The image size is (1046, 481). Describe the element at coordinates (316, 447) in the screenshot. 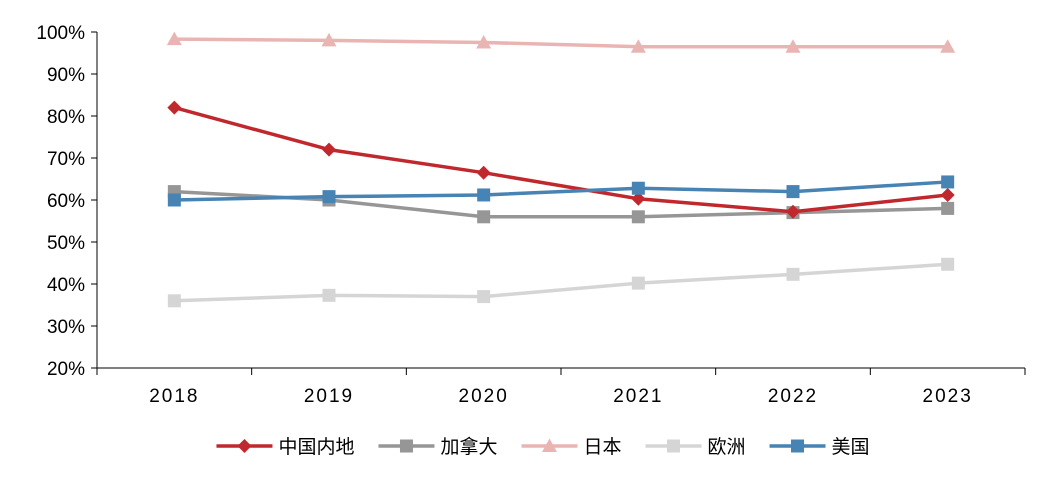

I see `legend-label: 中国内地` at that location.